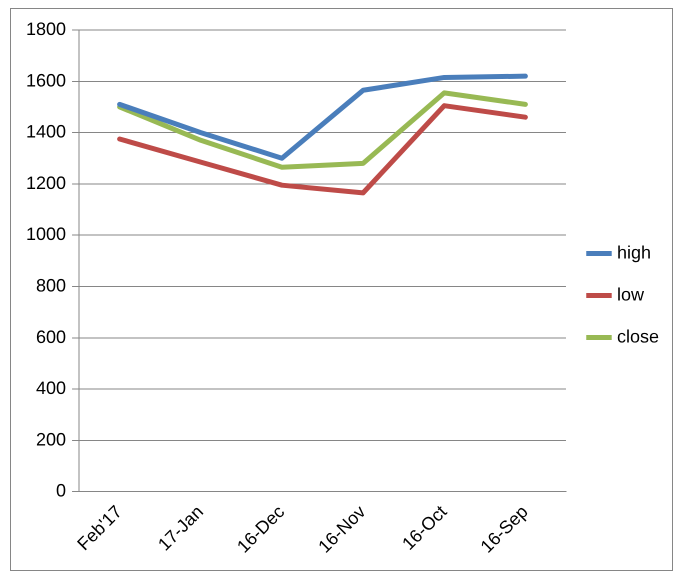 Image resolution: width=681 pixels, height=573 pixels. What do you see at coordinates (638, 336) in the screenshot?
I see `legend-label: close` at bounding box center [638, 336].